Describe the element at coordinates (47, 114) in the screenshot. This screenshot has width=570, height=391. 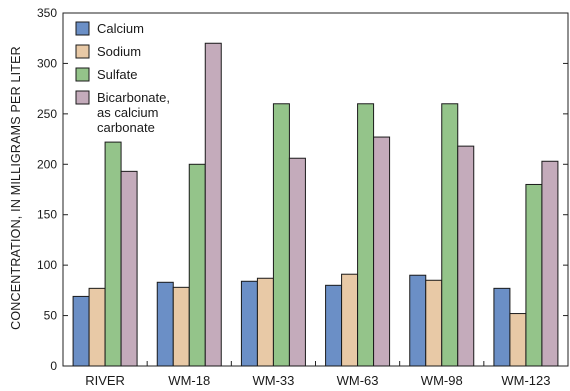
I see `y-tick-label: 250` at that location.